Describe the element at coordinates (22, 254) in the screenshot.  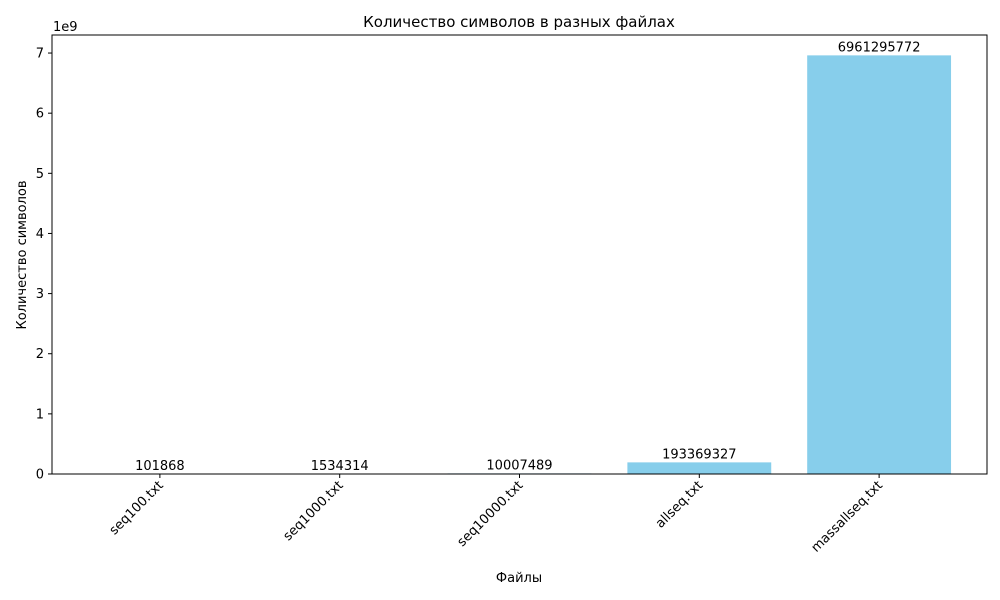
I see `y-axis-label: Количество символов` at that location.